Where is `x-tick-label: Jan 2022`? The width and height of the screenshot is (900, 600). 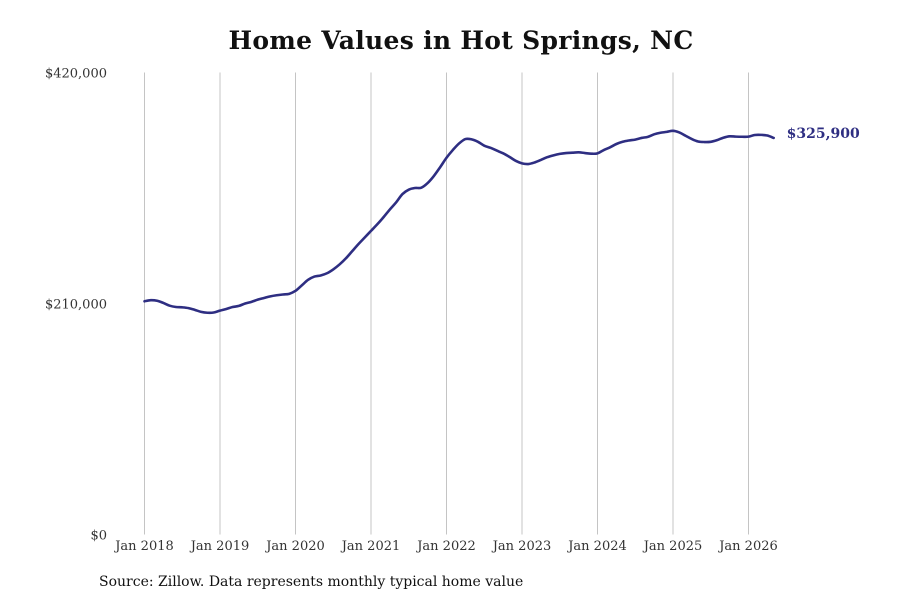
x-tick-label: Jan 2022 is located at coordinates (445, 546).